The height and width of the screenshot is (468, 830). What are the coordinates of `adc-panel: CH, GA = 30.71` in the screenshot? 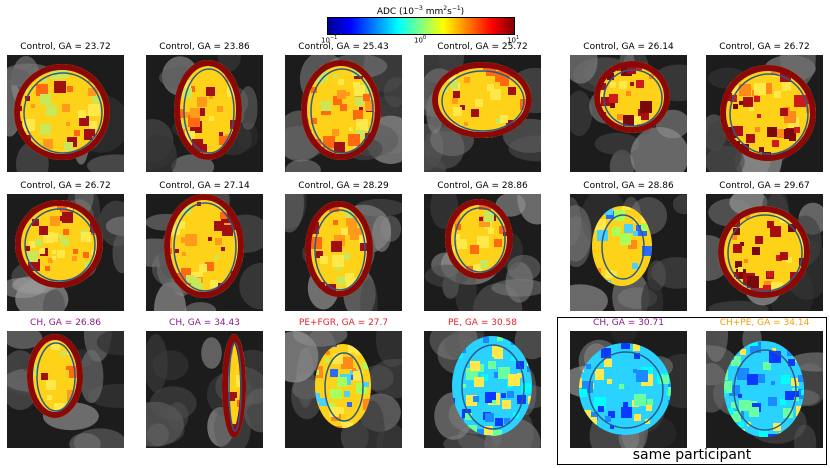 It's located at (628, 383).